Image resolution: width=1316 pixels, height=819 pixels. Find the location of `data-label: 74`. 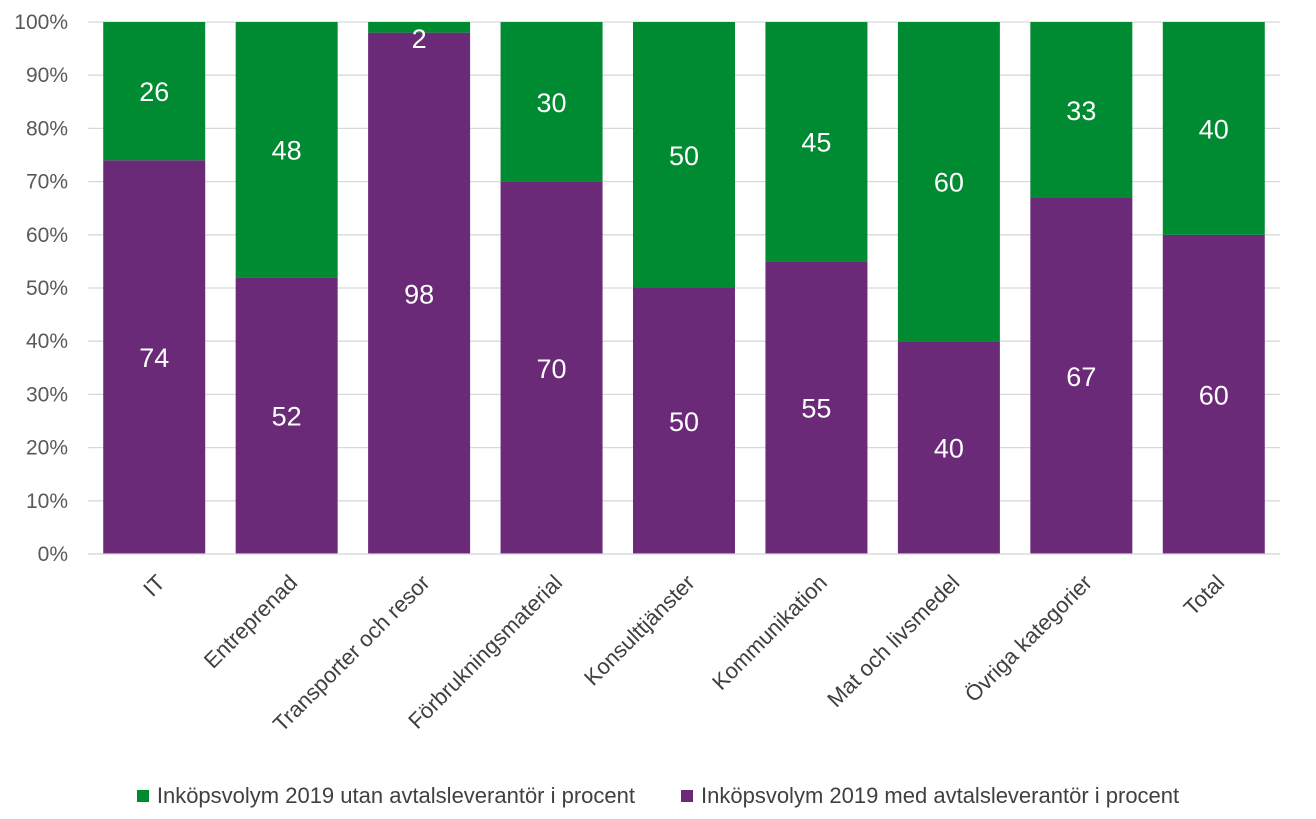

data-label: 74 is located at coordinates (154, 358).